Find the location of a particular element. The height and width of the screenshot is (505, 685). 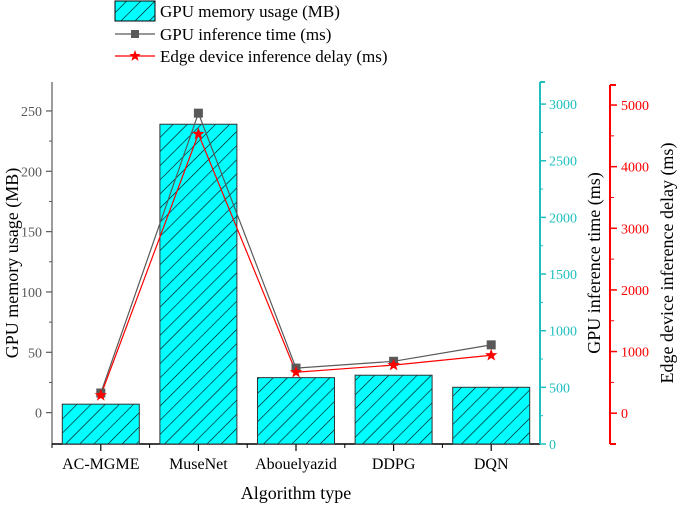

left-tick-label: 250 is located at coordinates (31, 112).